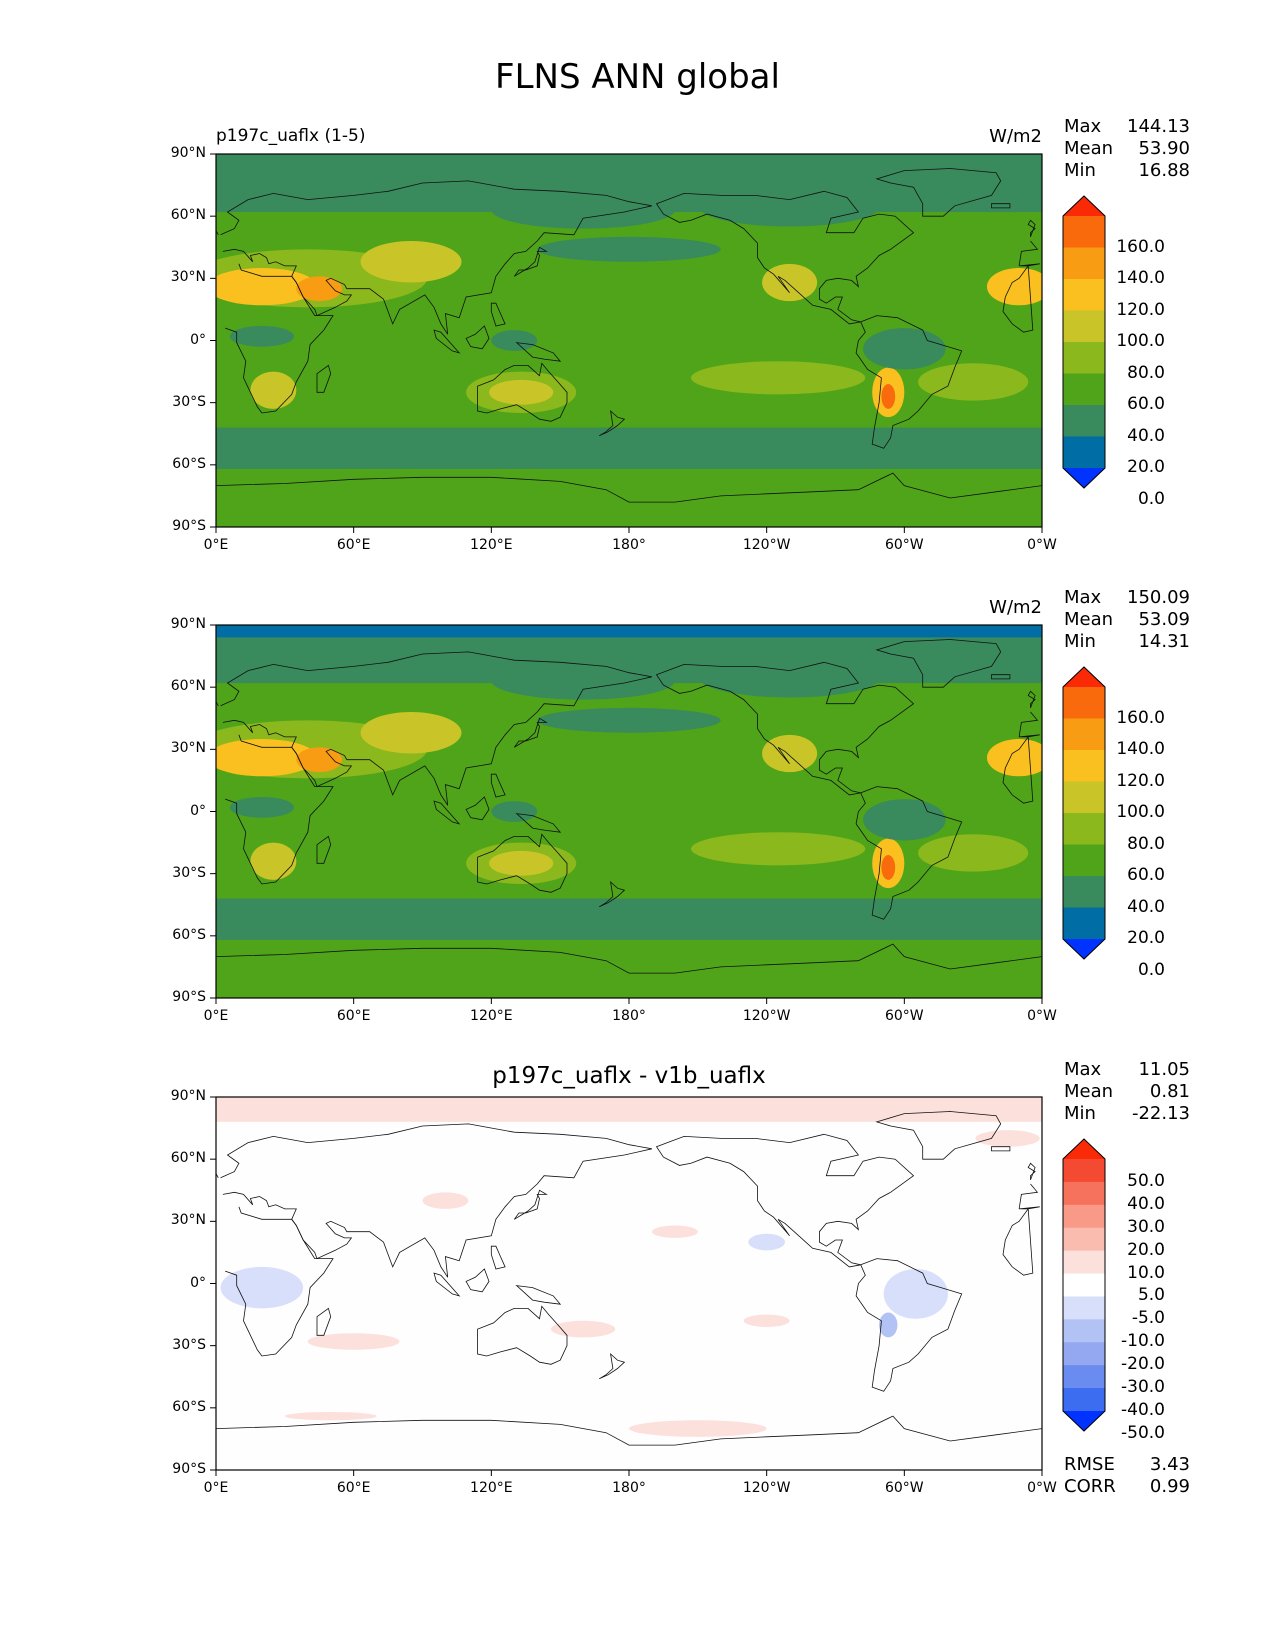 This screenshot has width=1275, height=1650. Describe the element at coordinates (629, 919) in the screenshot. I see `field-band-southern-ocean` at that location.